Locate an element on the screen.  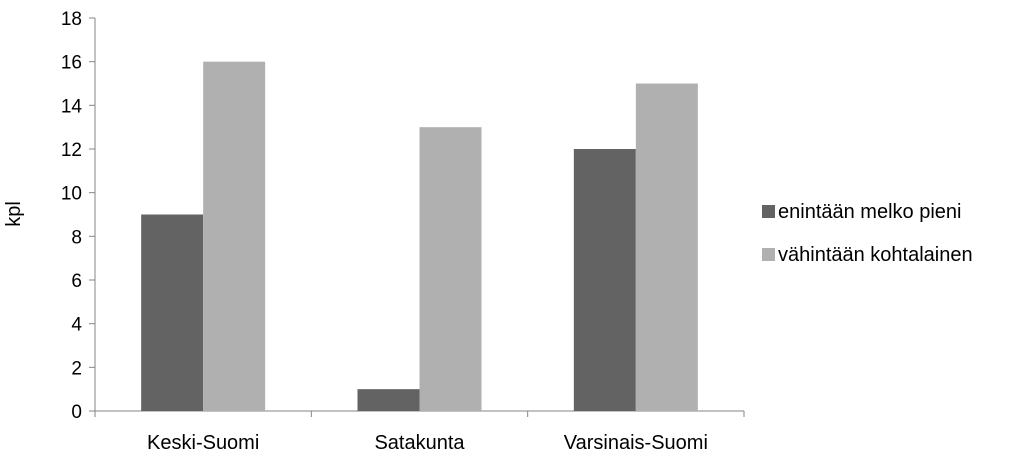
y-axis-label: kpl is located at coordinates (14, 214).